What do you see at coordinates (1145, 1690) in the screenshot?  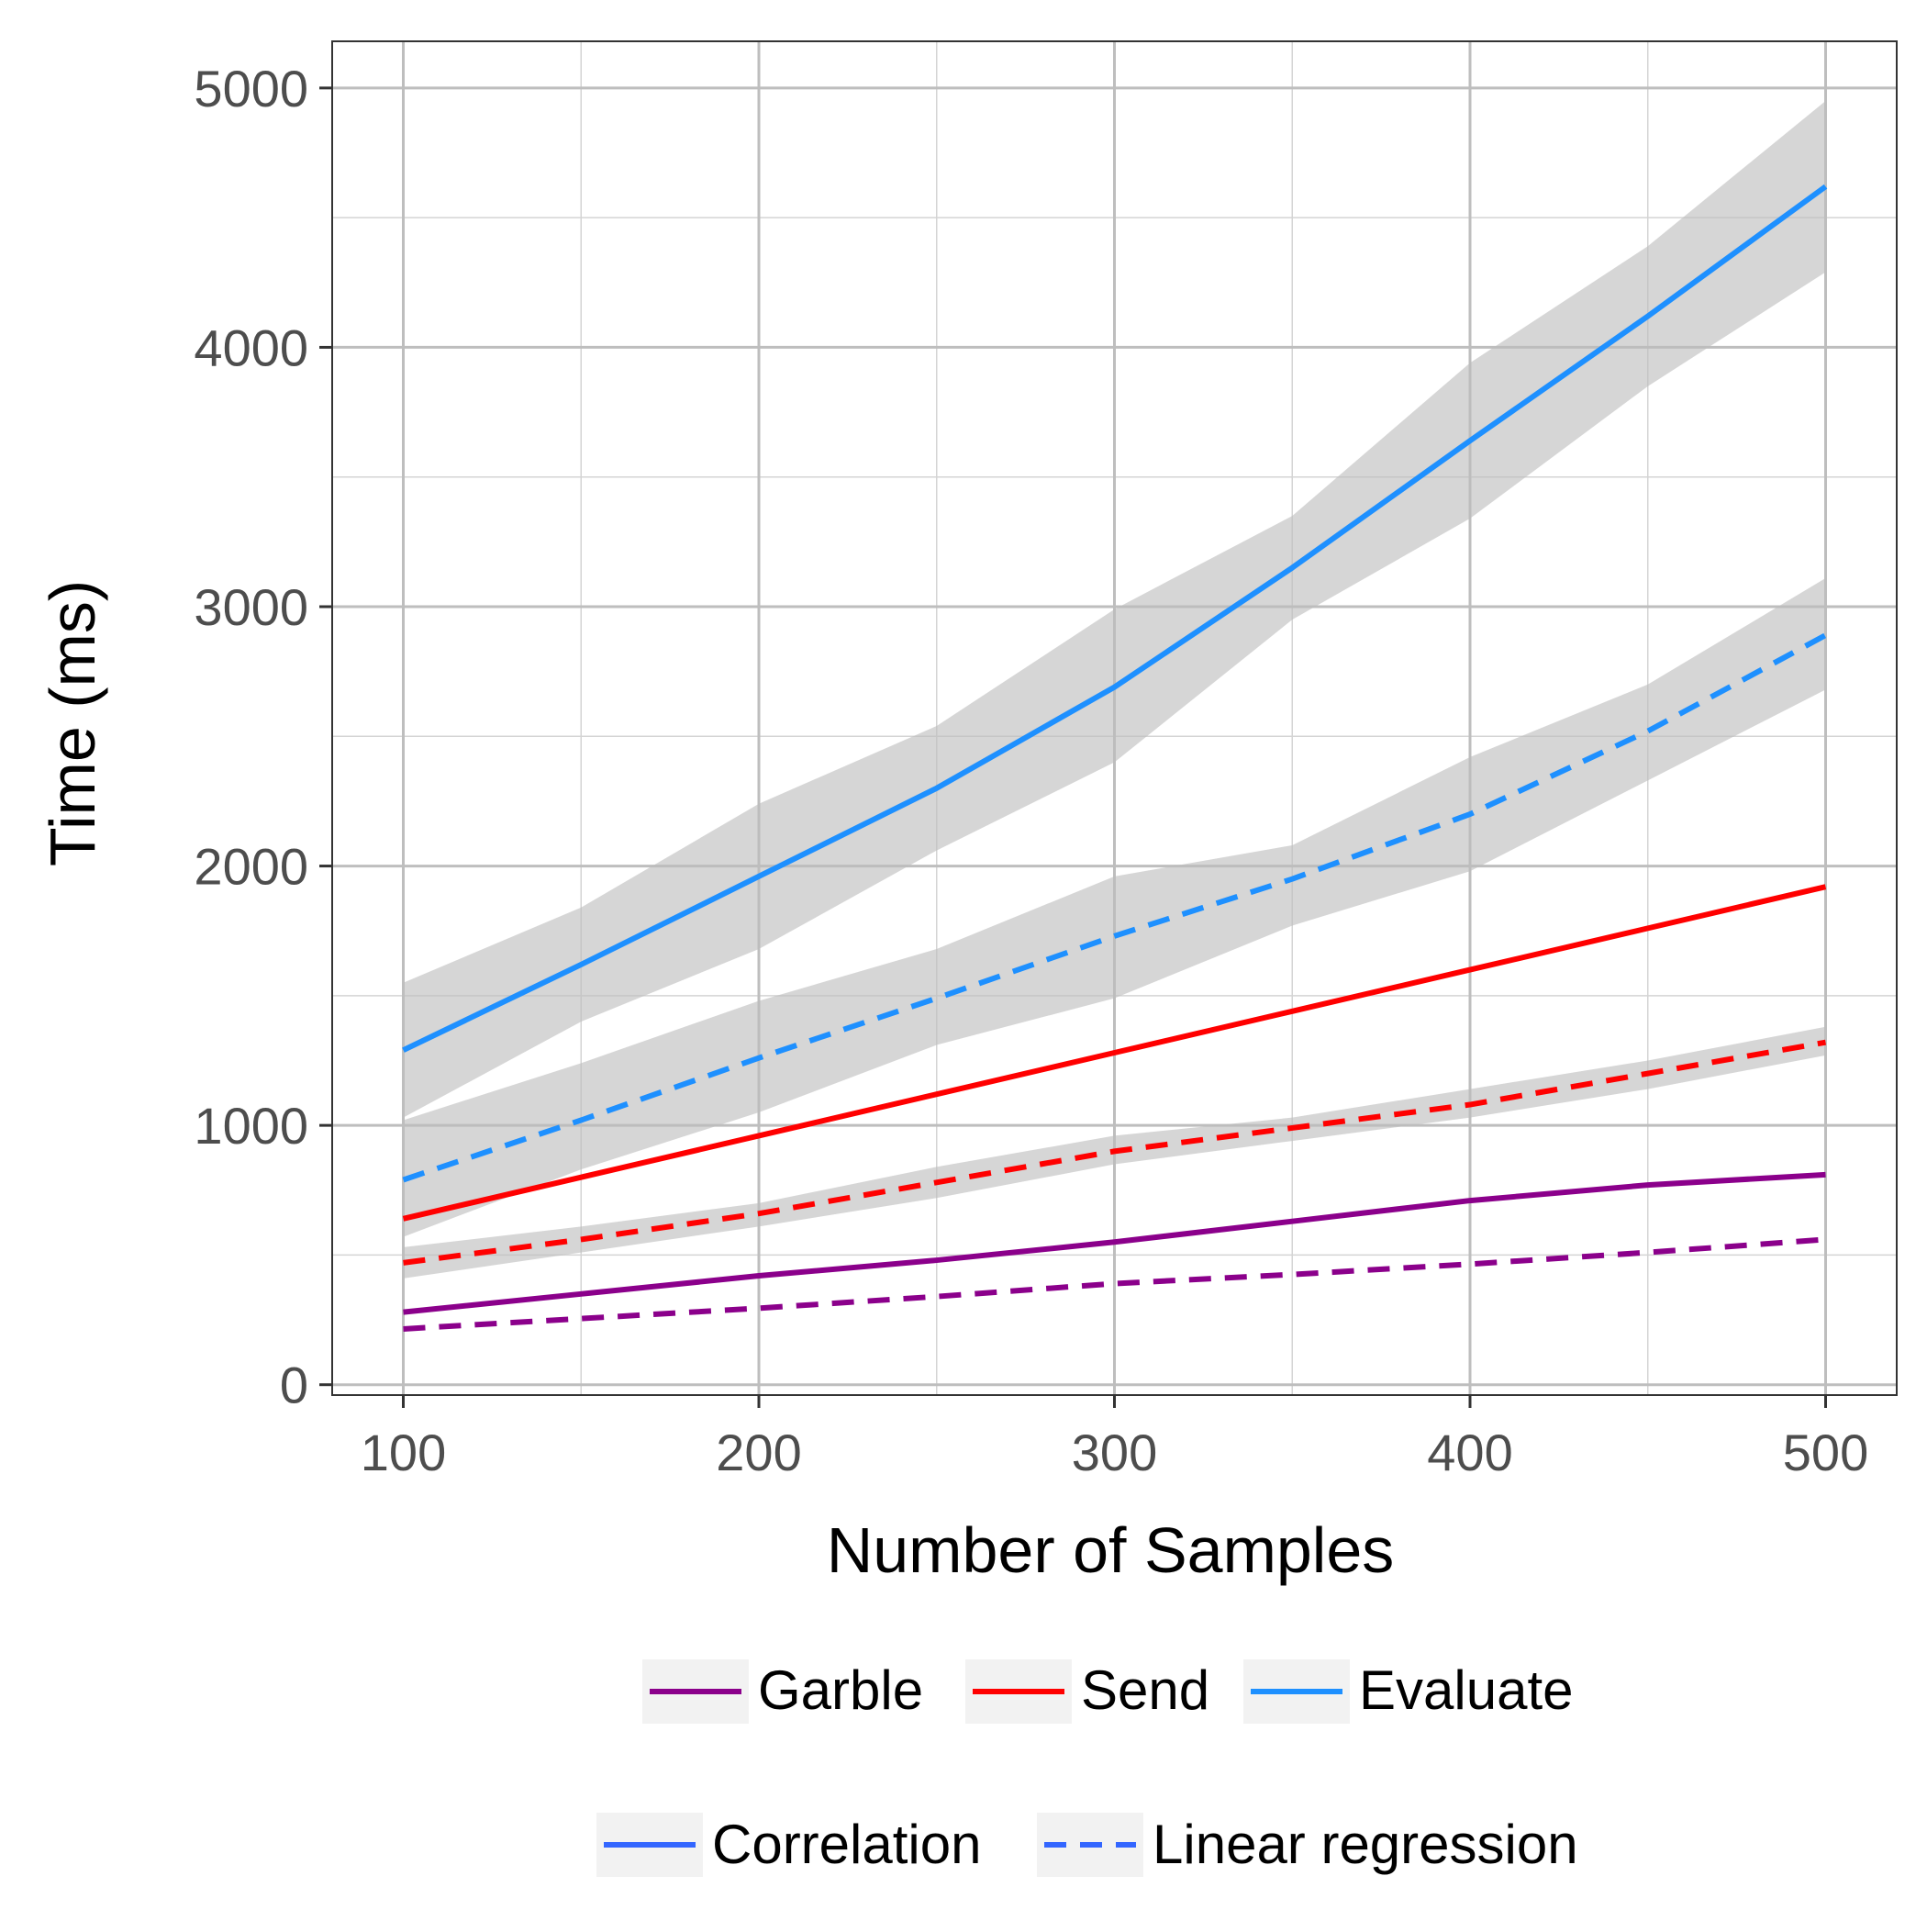 I see `legend-label: Send` at bounding box center [1145, 1690].